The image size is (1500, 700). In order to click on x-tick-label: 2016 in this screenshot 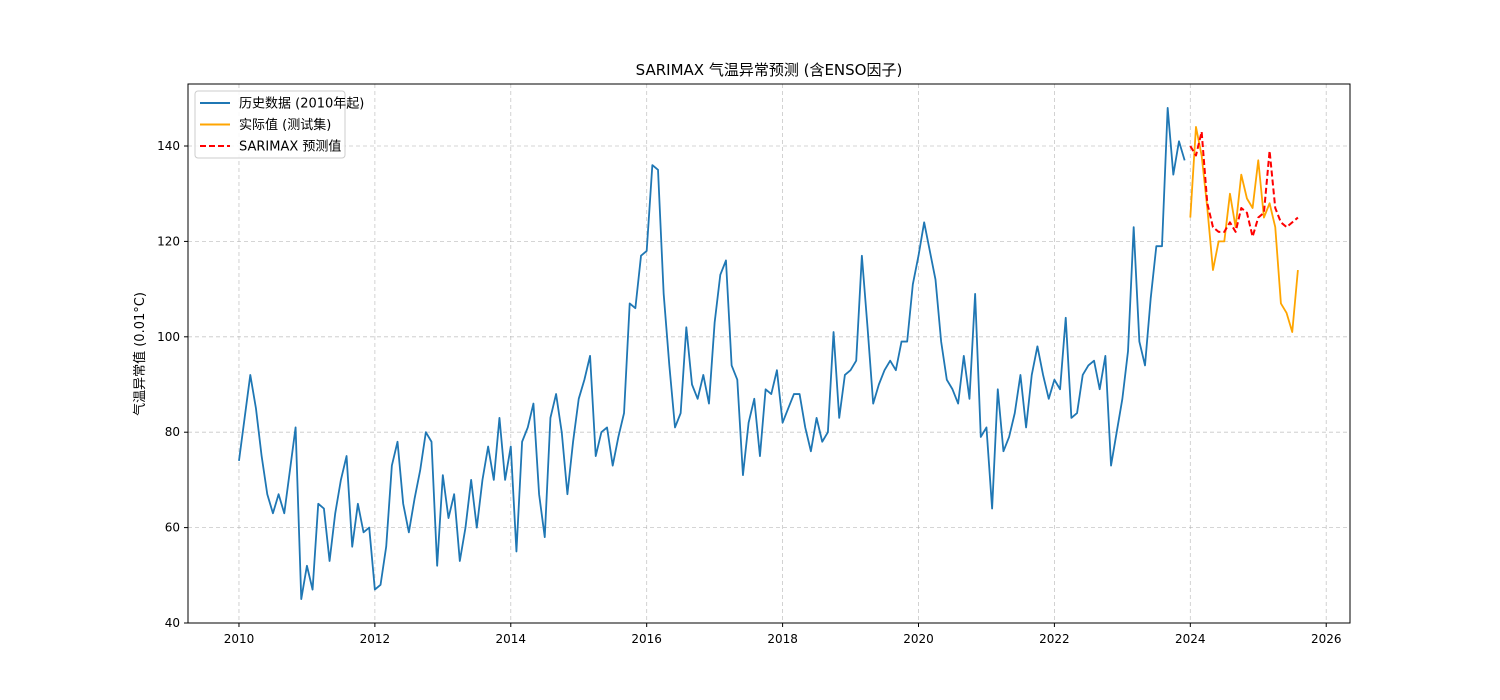, I will do `click(646, 639)`.